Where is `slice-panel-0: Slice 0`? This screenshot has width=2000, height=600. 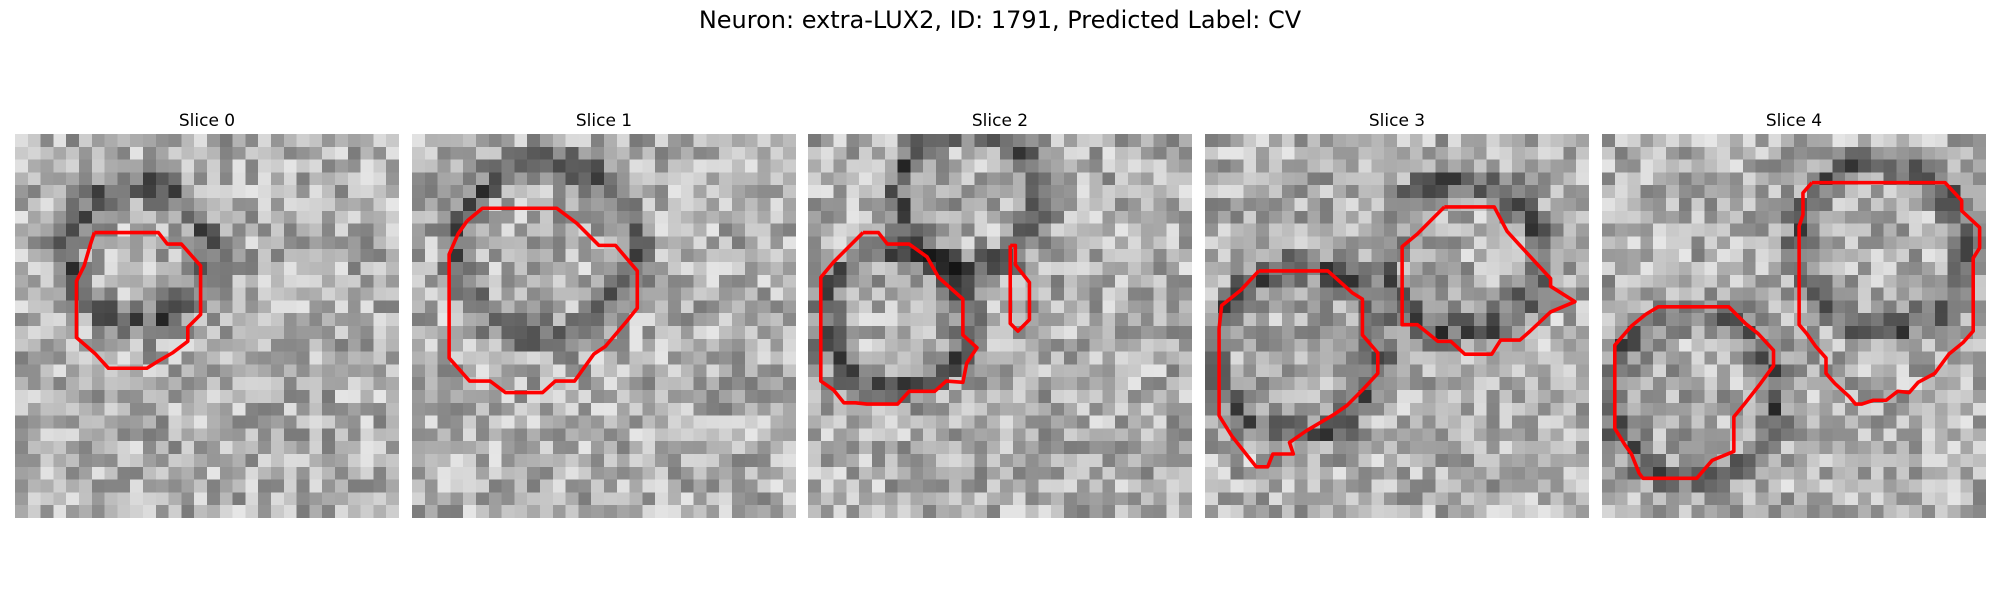
slice-panel-0: Slice 0 is located at coordinates (207, 313).